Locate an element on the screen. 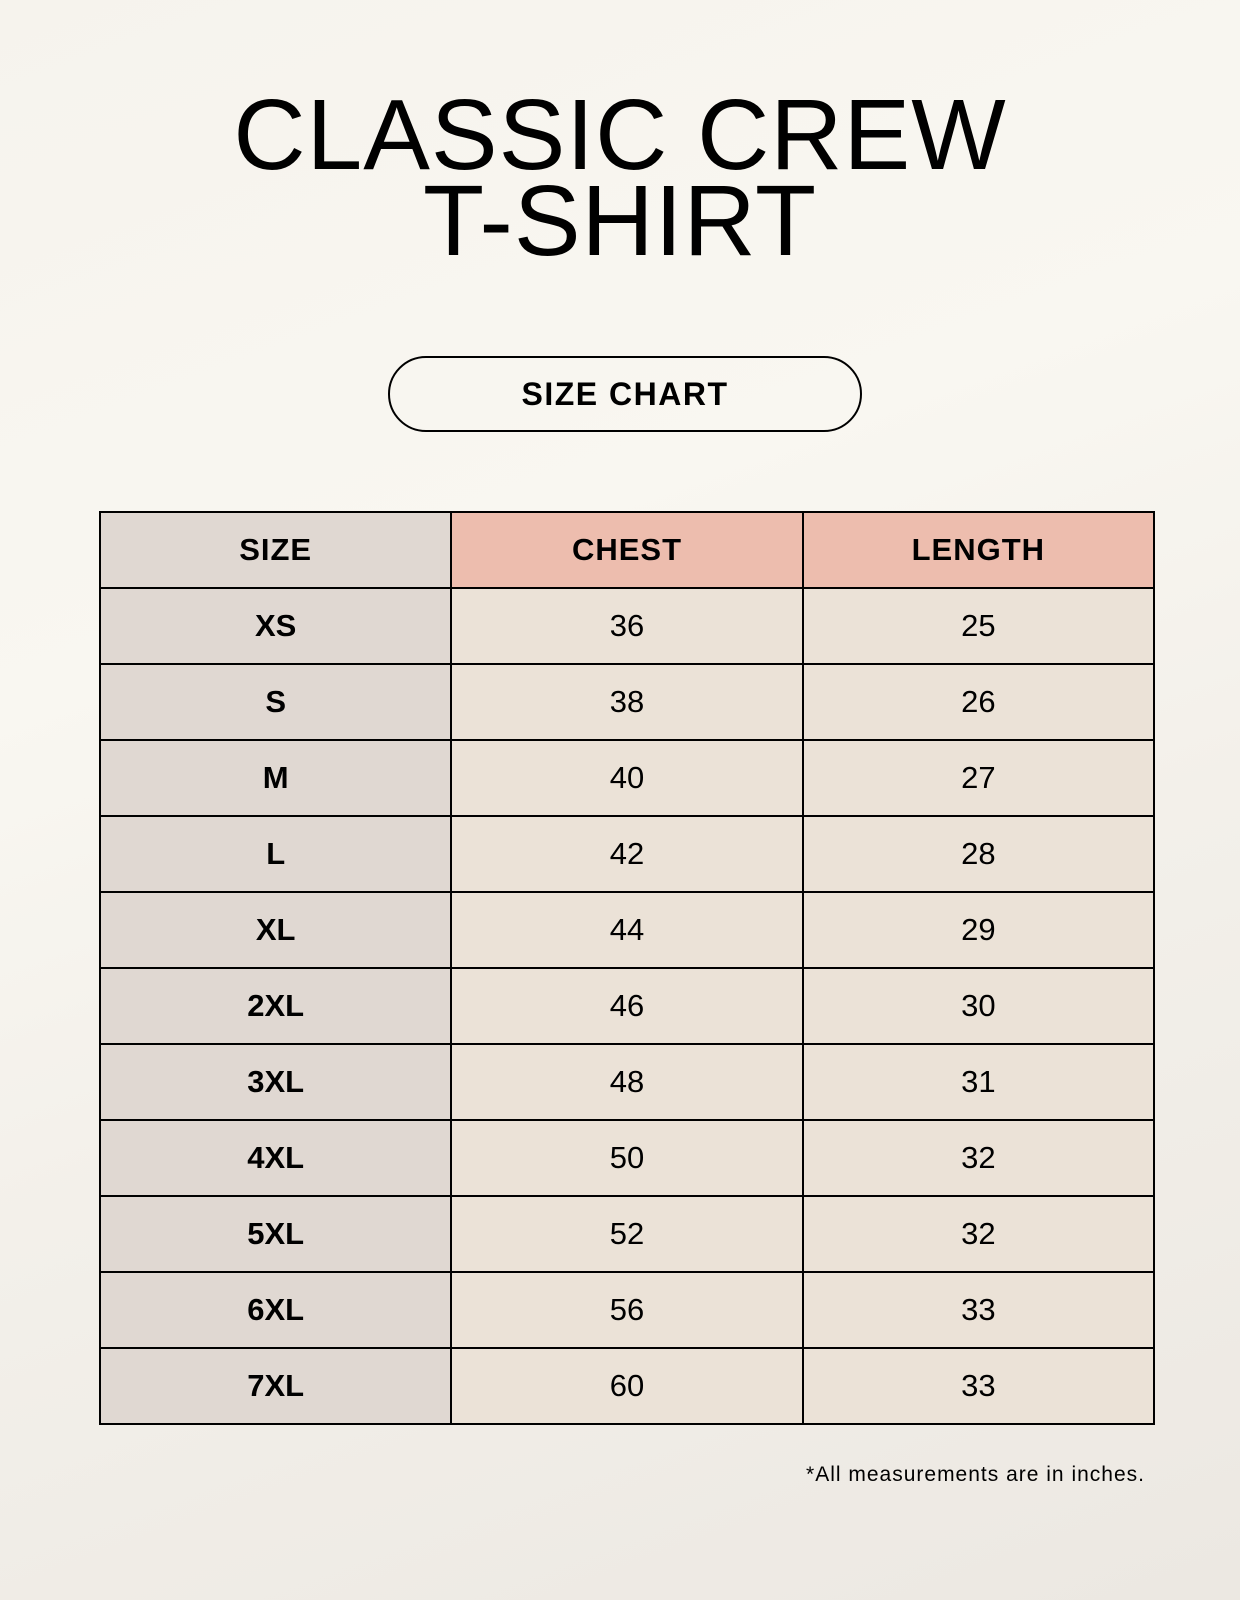  length-cell: 30 is located at coordinates (978, 1006).